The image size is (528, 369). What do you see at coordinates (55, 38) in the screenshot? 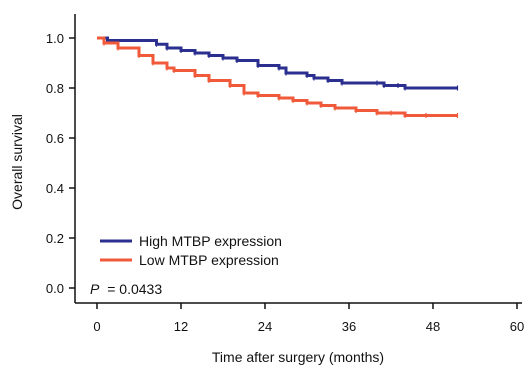
I see `y-tick-label: 1.0` at bounding box center [55, 38].